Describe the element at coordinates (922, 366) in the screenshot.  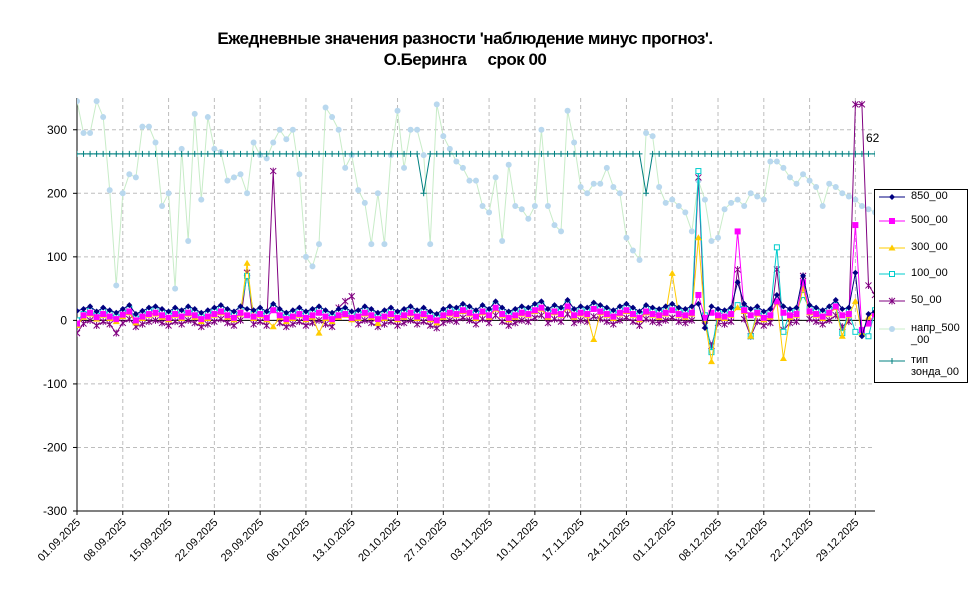
I see `legend-item-00: тип зонда_00` at that location.